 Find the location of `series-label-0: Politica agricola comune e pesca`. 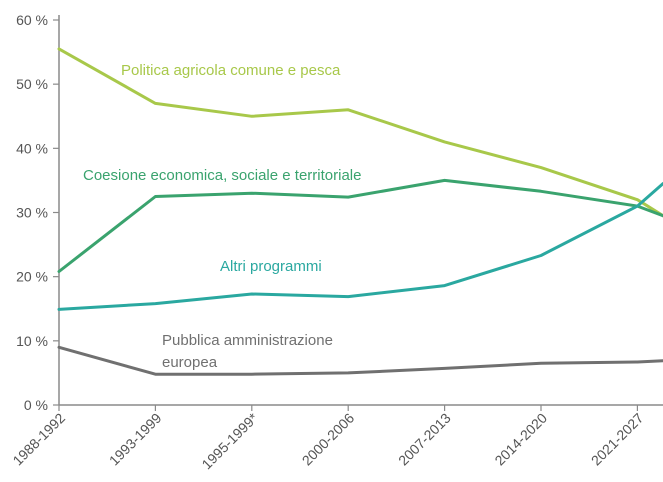

series-label-0: Politica agricola comune e pesca is located at coordinates (231, 70).